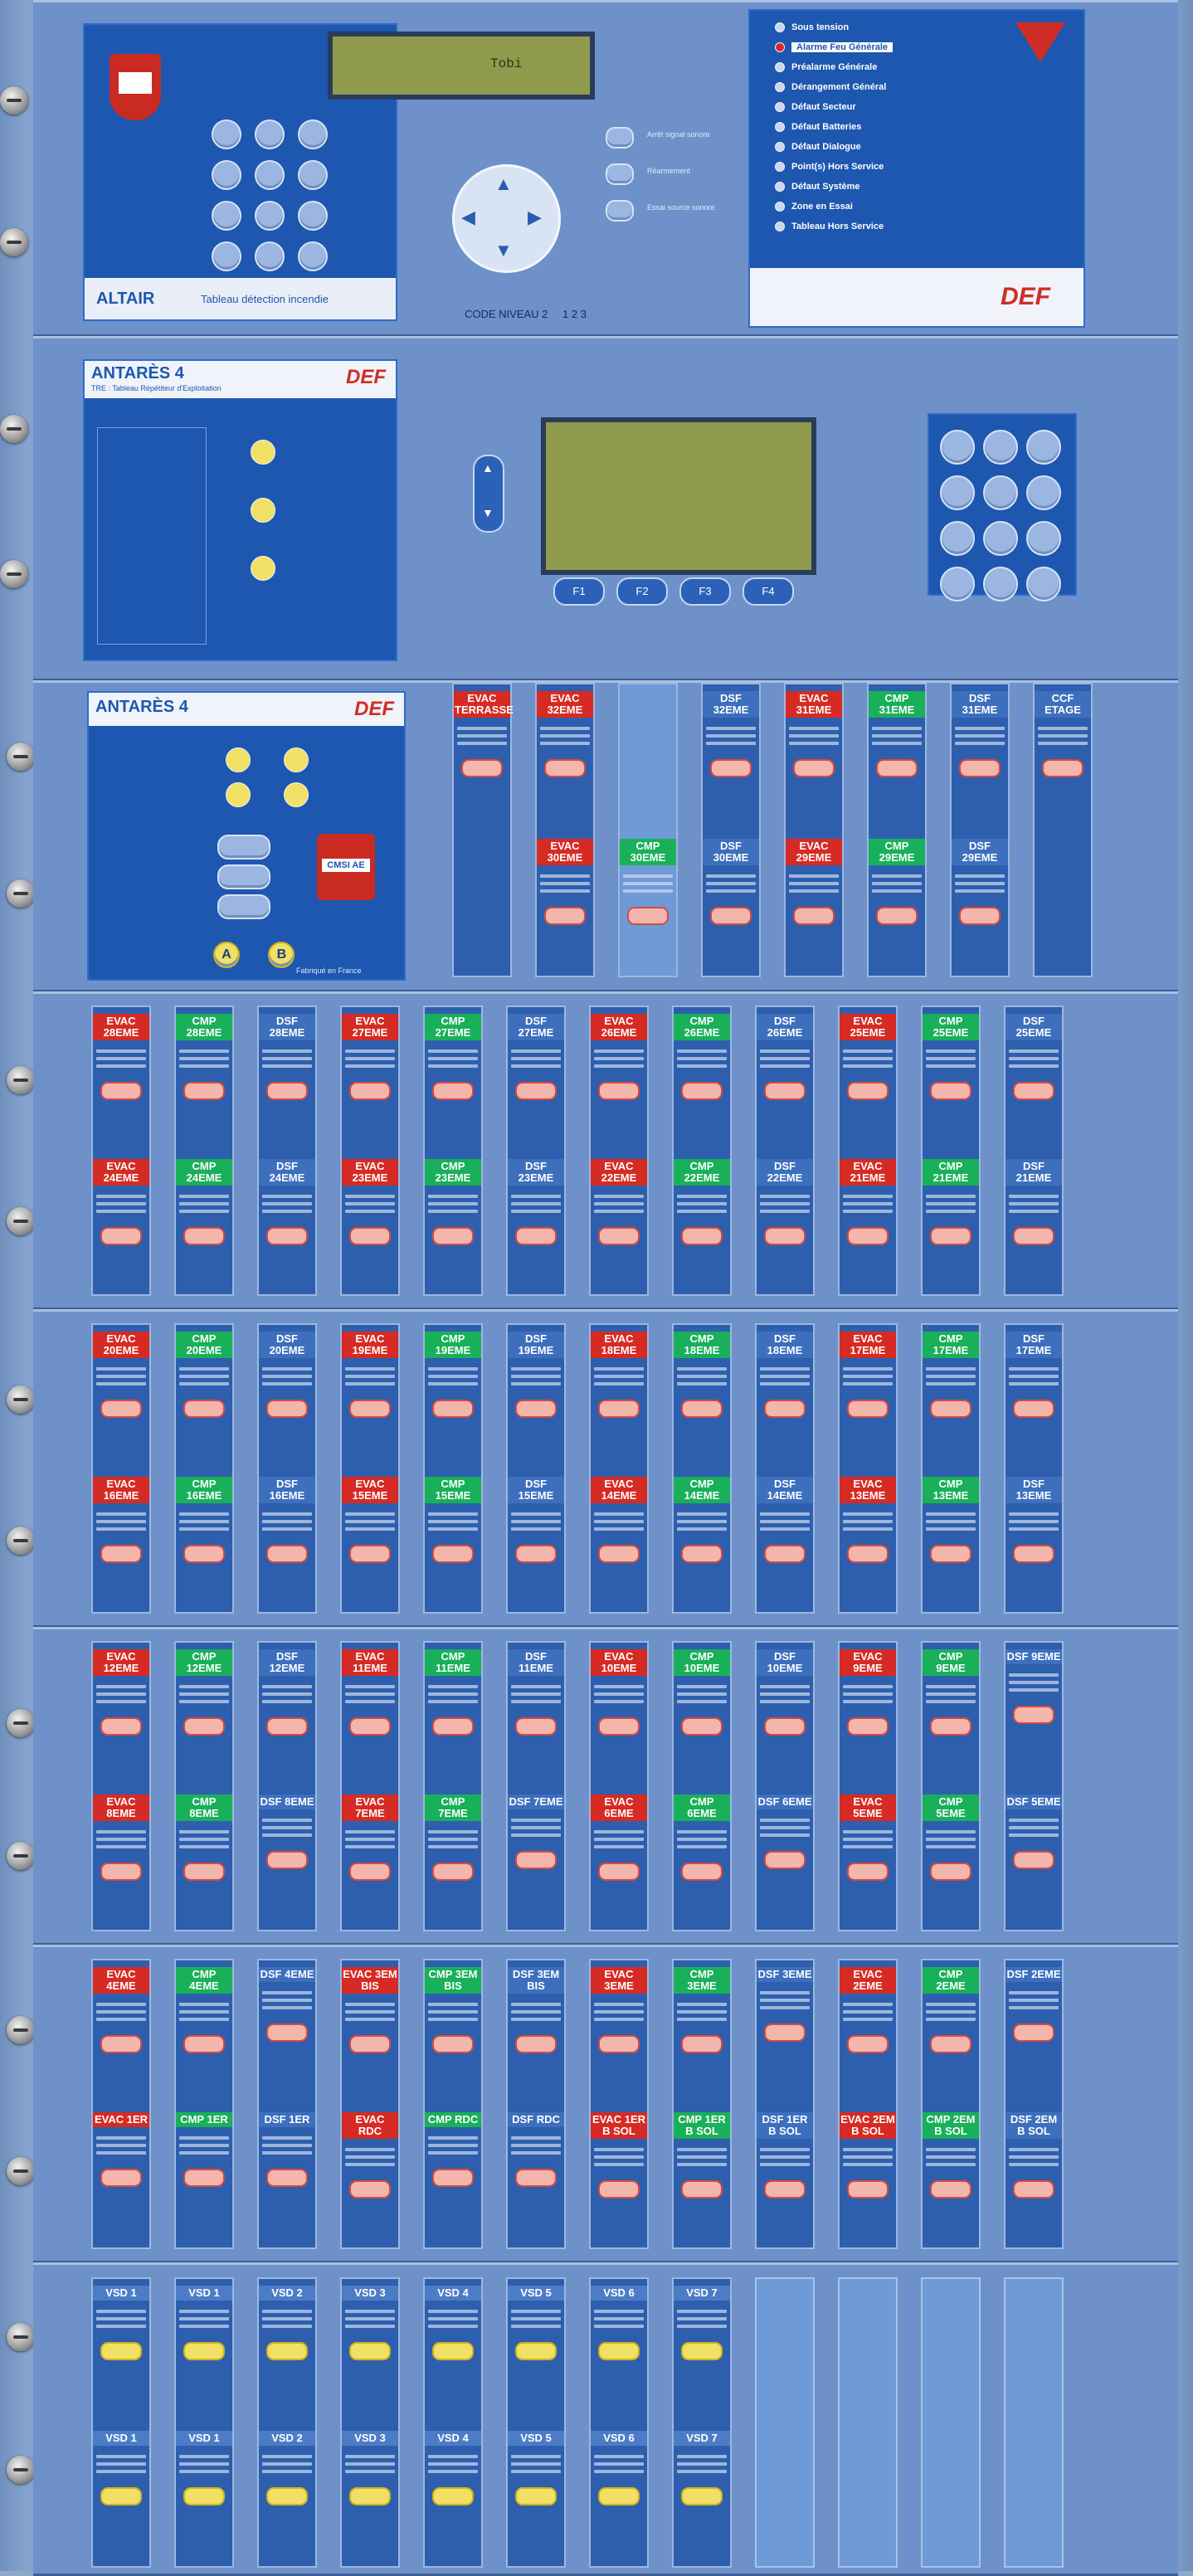 The image size is (1193, 2576). What do you see at coordinates (768, 591) in the screenshot?
I see `f4-button: F4` at bounding box center [768, 591].